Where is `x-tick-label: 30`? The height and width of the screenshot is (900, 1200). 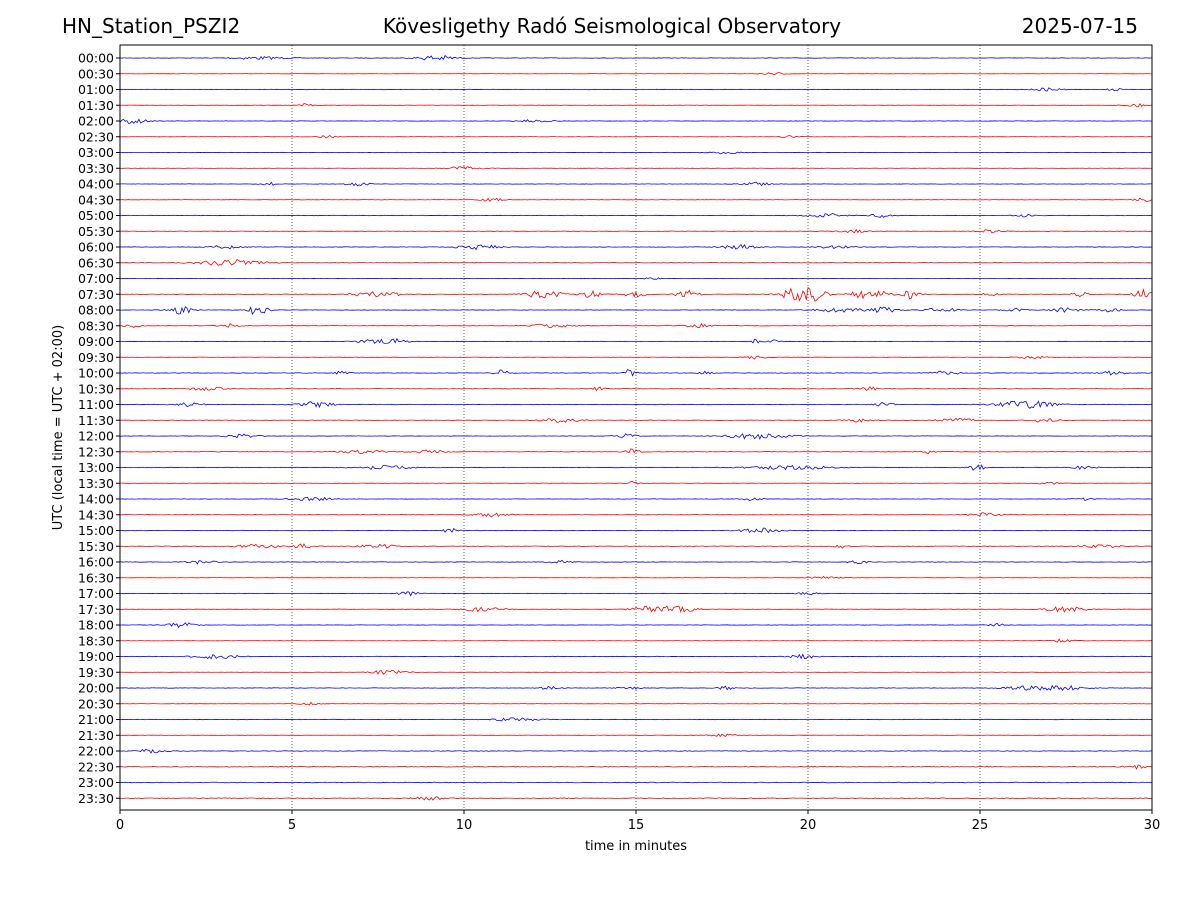
x-tick-label: 30 is located at coordinates (1152, 825).